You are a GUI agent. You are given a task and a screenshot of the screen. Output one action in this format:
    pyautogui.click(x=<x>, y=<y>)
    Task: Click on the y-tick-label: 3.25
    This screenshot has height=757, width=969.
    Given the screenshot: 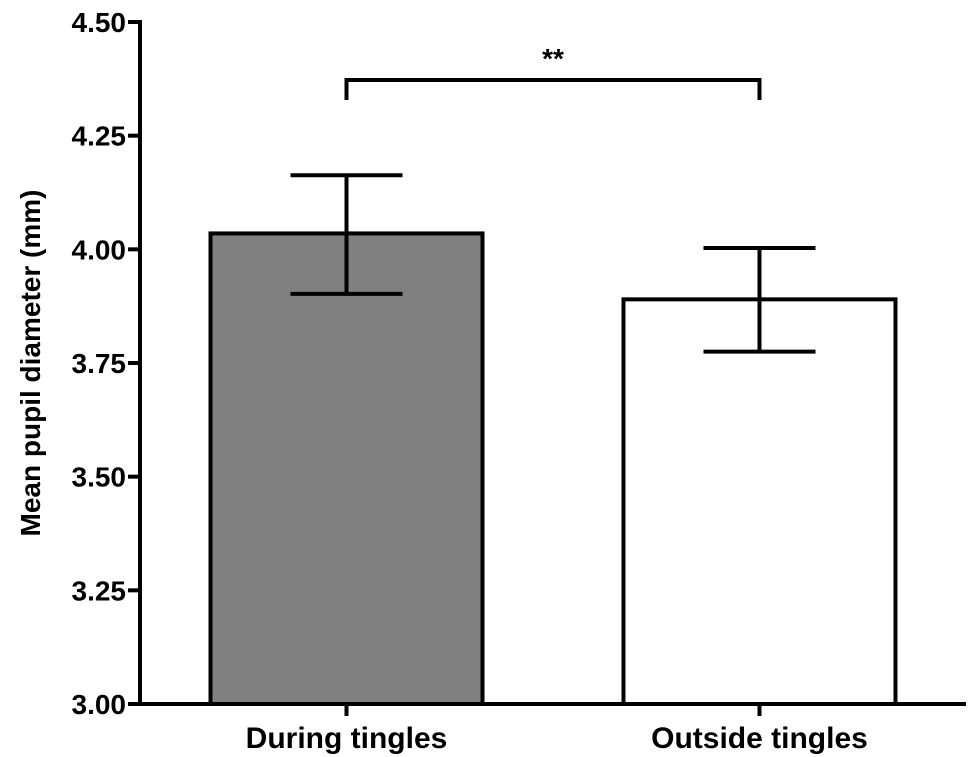 What is the action you would take?
    pyautogui.click(x=99, y=590)
    